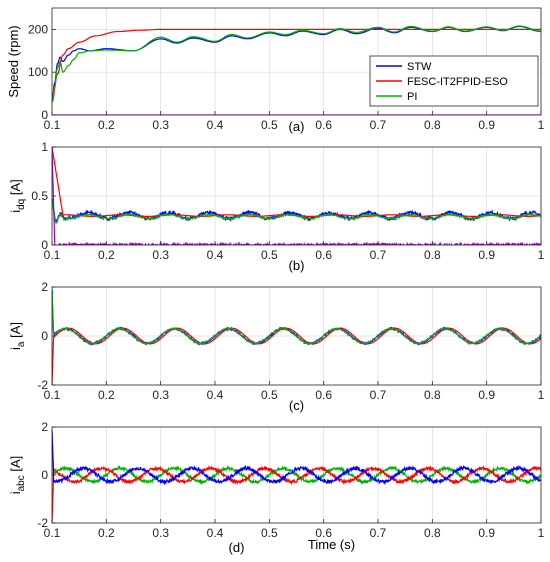 The width and height of the screenshot is (550, 562). I want to click on series-phase-b, so click(296, 493).